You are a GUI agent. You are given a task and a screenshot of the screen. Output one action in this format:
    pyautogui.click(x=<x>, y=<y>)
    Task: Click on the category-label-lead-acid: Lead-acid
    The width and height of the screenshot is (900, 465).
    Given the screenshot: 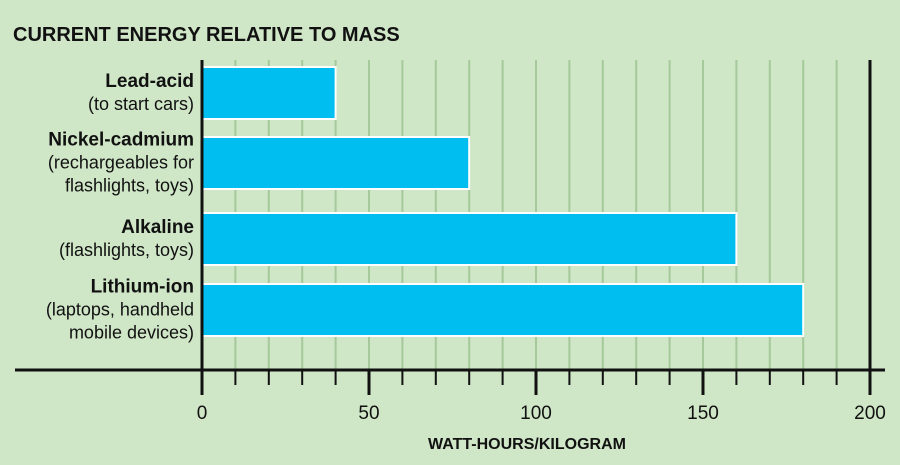 What is the action you would take?
    pyautogui.click(x=149, y=81)
    